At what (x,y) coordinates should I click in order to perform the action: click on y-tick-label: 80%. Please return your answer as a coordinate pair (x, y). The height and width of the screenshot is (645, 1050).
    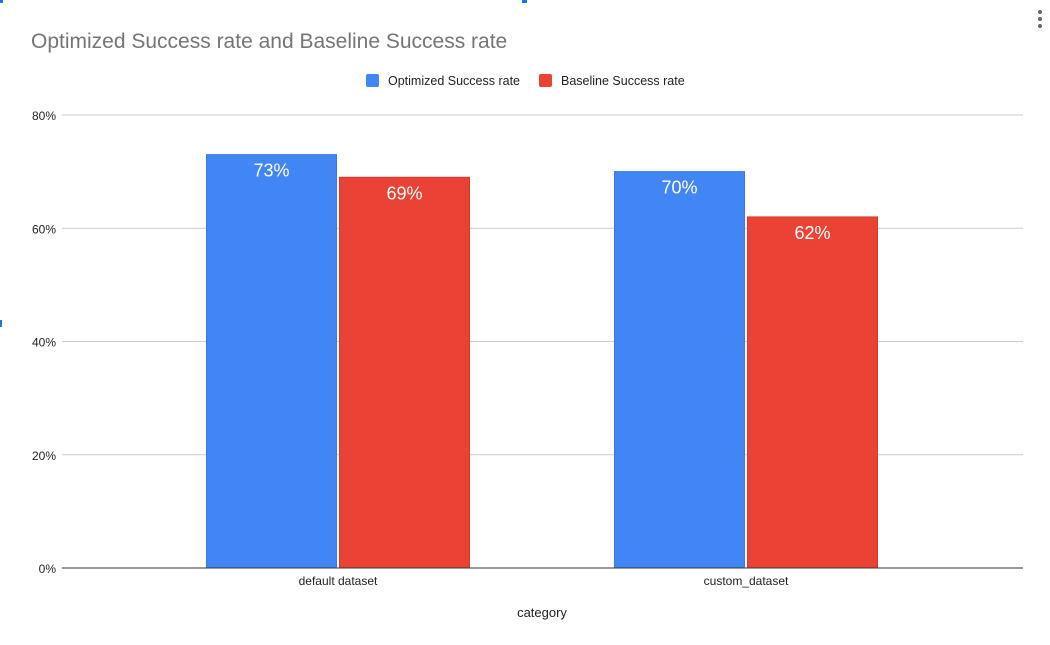
    Looking at the image, I should click on (44, 116).